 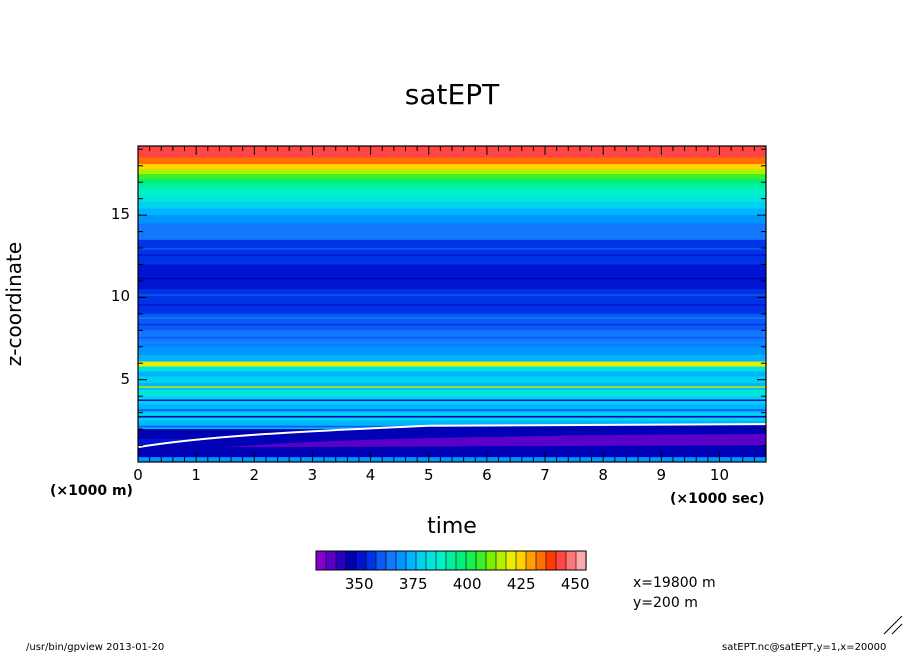 What do you see at coordinates (428, 475) in the screenshot?
I see `x-tick-label: 5` at bounding box center [428, 475].